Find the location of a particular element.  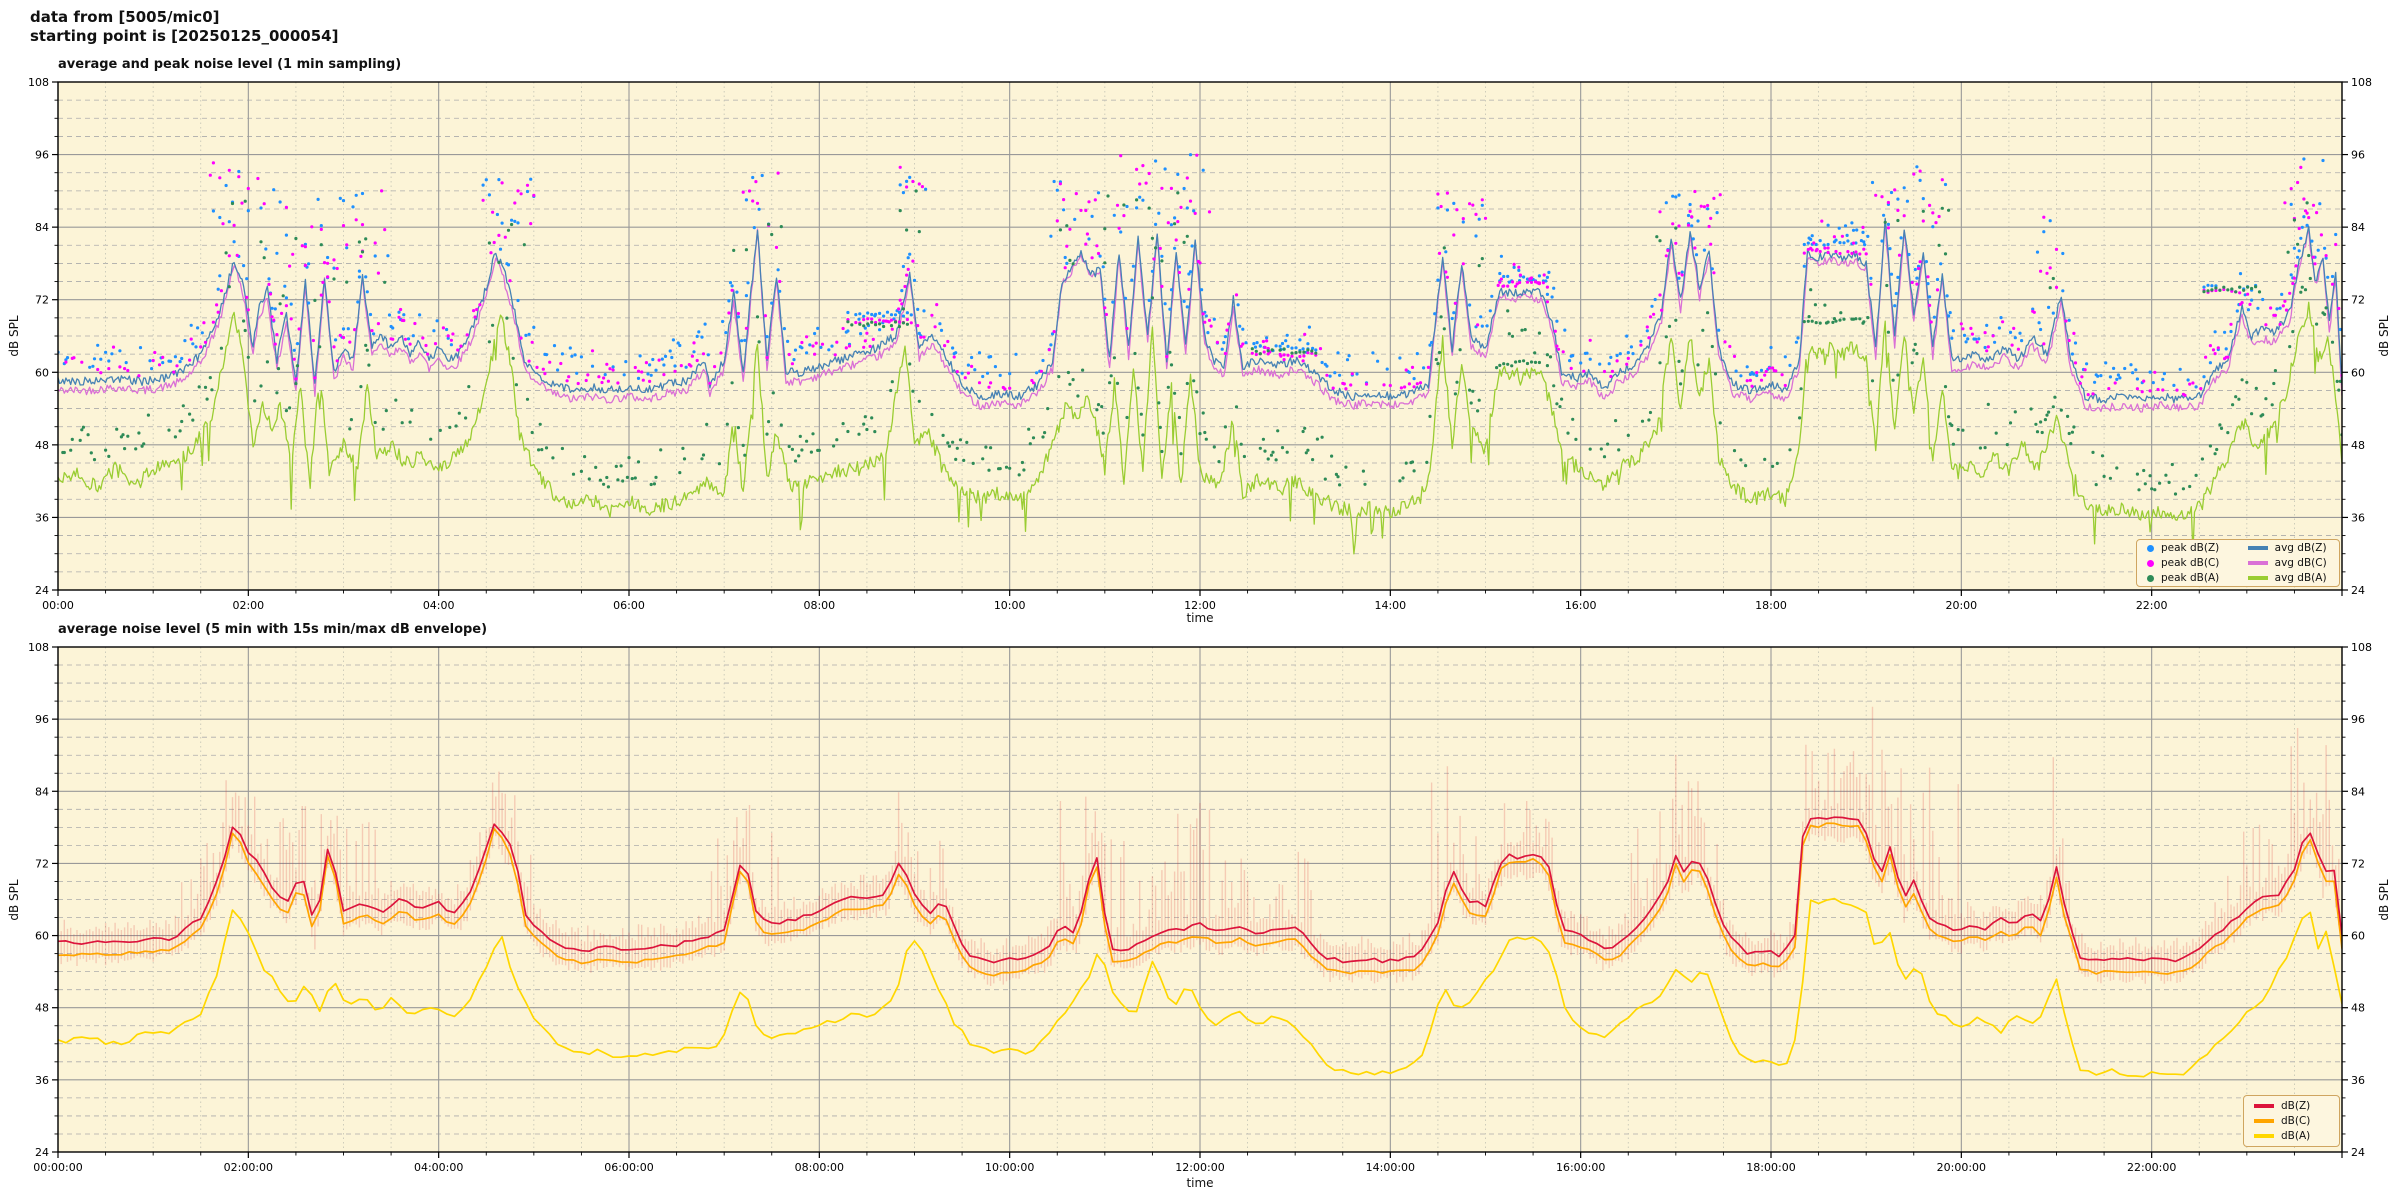

xtick-label: 08:00 is located at coordinates (819, 605).